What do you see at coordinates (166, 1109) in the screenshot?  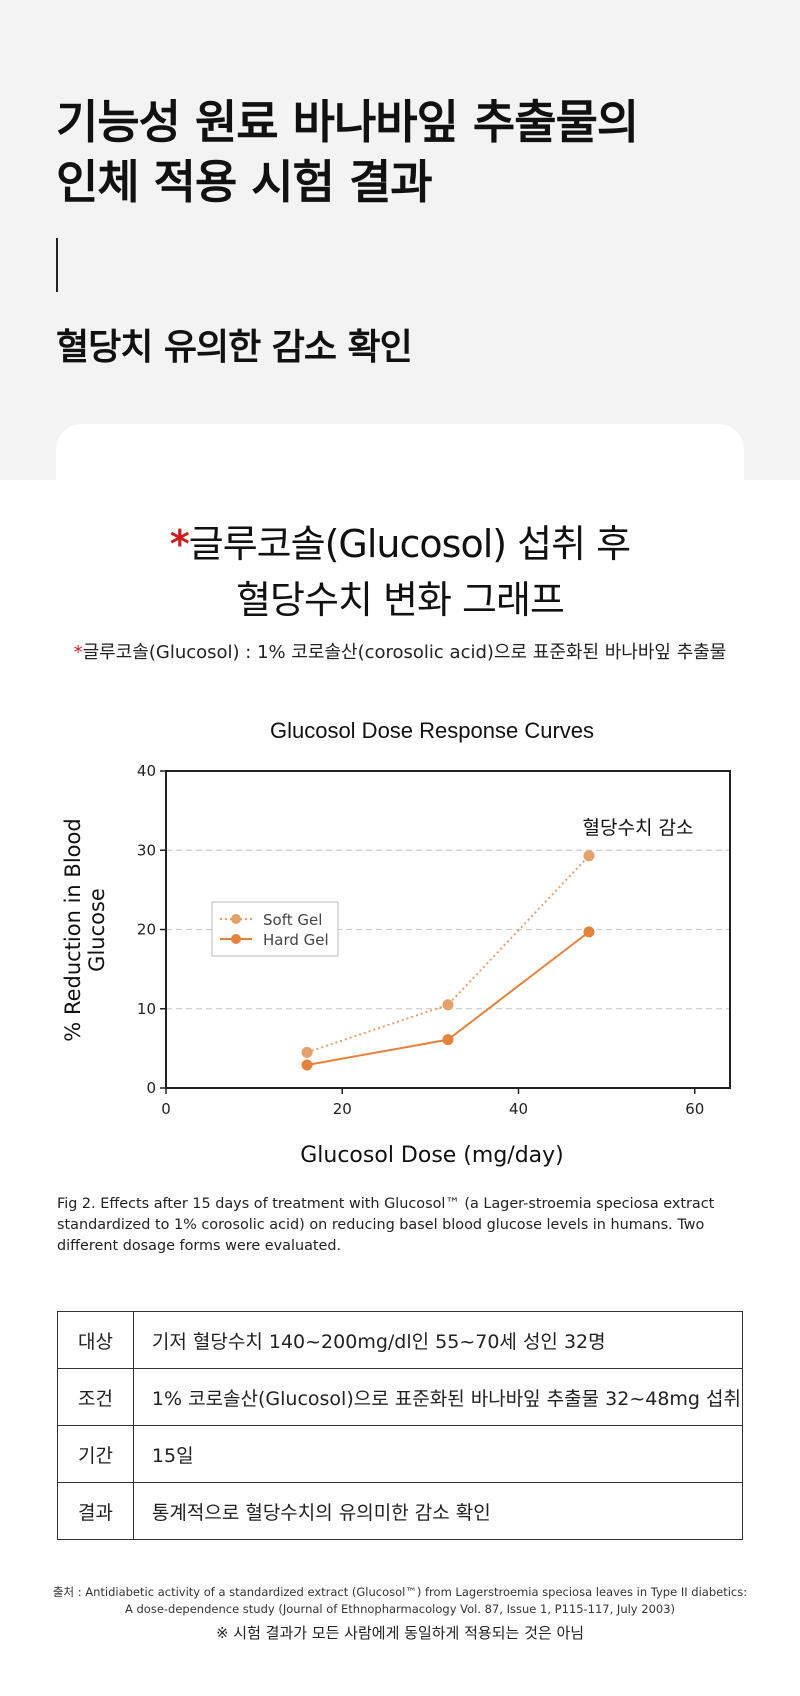 I see `x-tick-label: 0` at bounding box center [166, 1109].